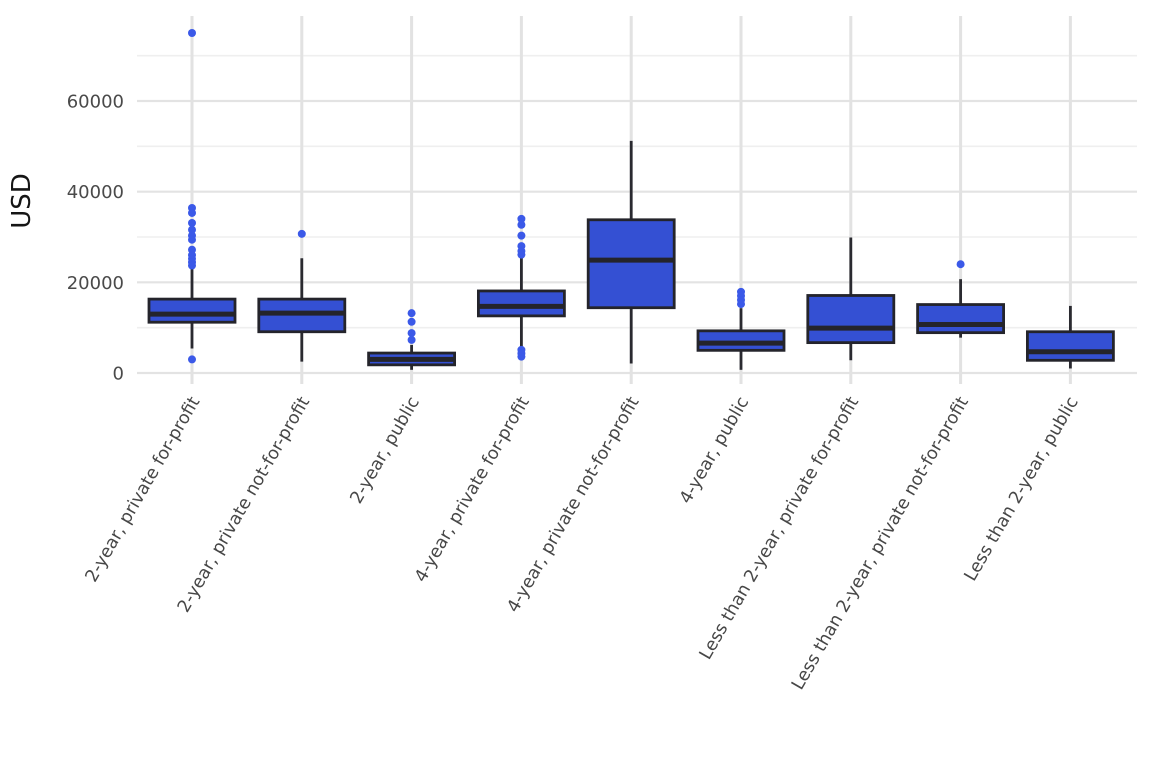 This screenshot has width=1152, height=768. I want to click on y-tick-label: 40000, so click(95, 192).